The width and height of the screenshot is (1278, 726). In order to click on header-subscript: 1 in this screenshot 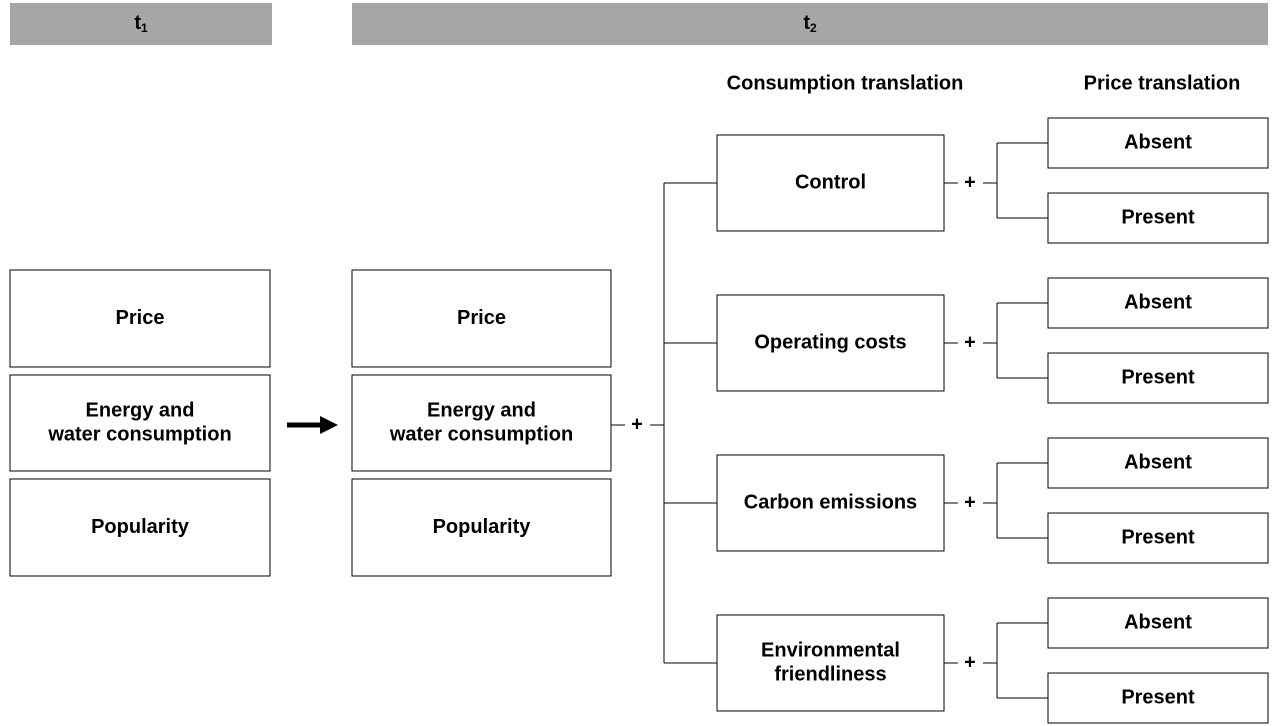, I will do `click(144, 28)`.